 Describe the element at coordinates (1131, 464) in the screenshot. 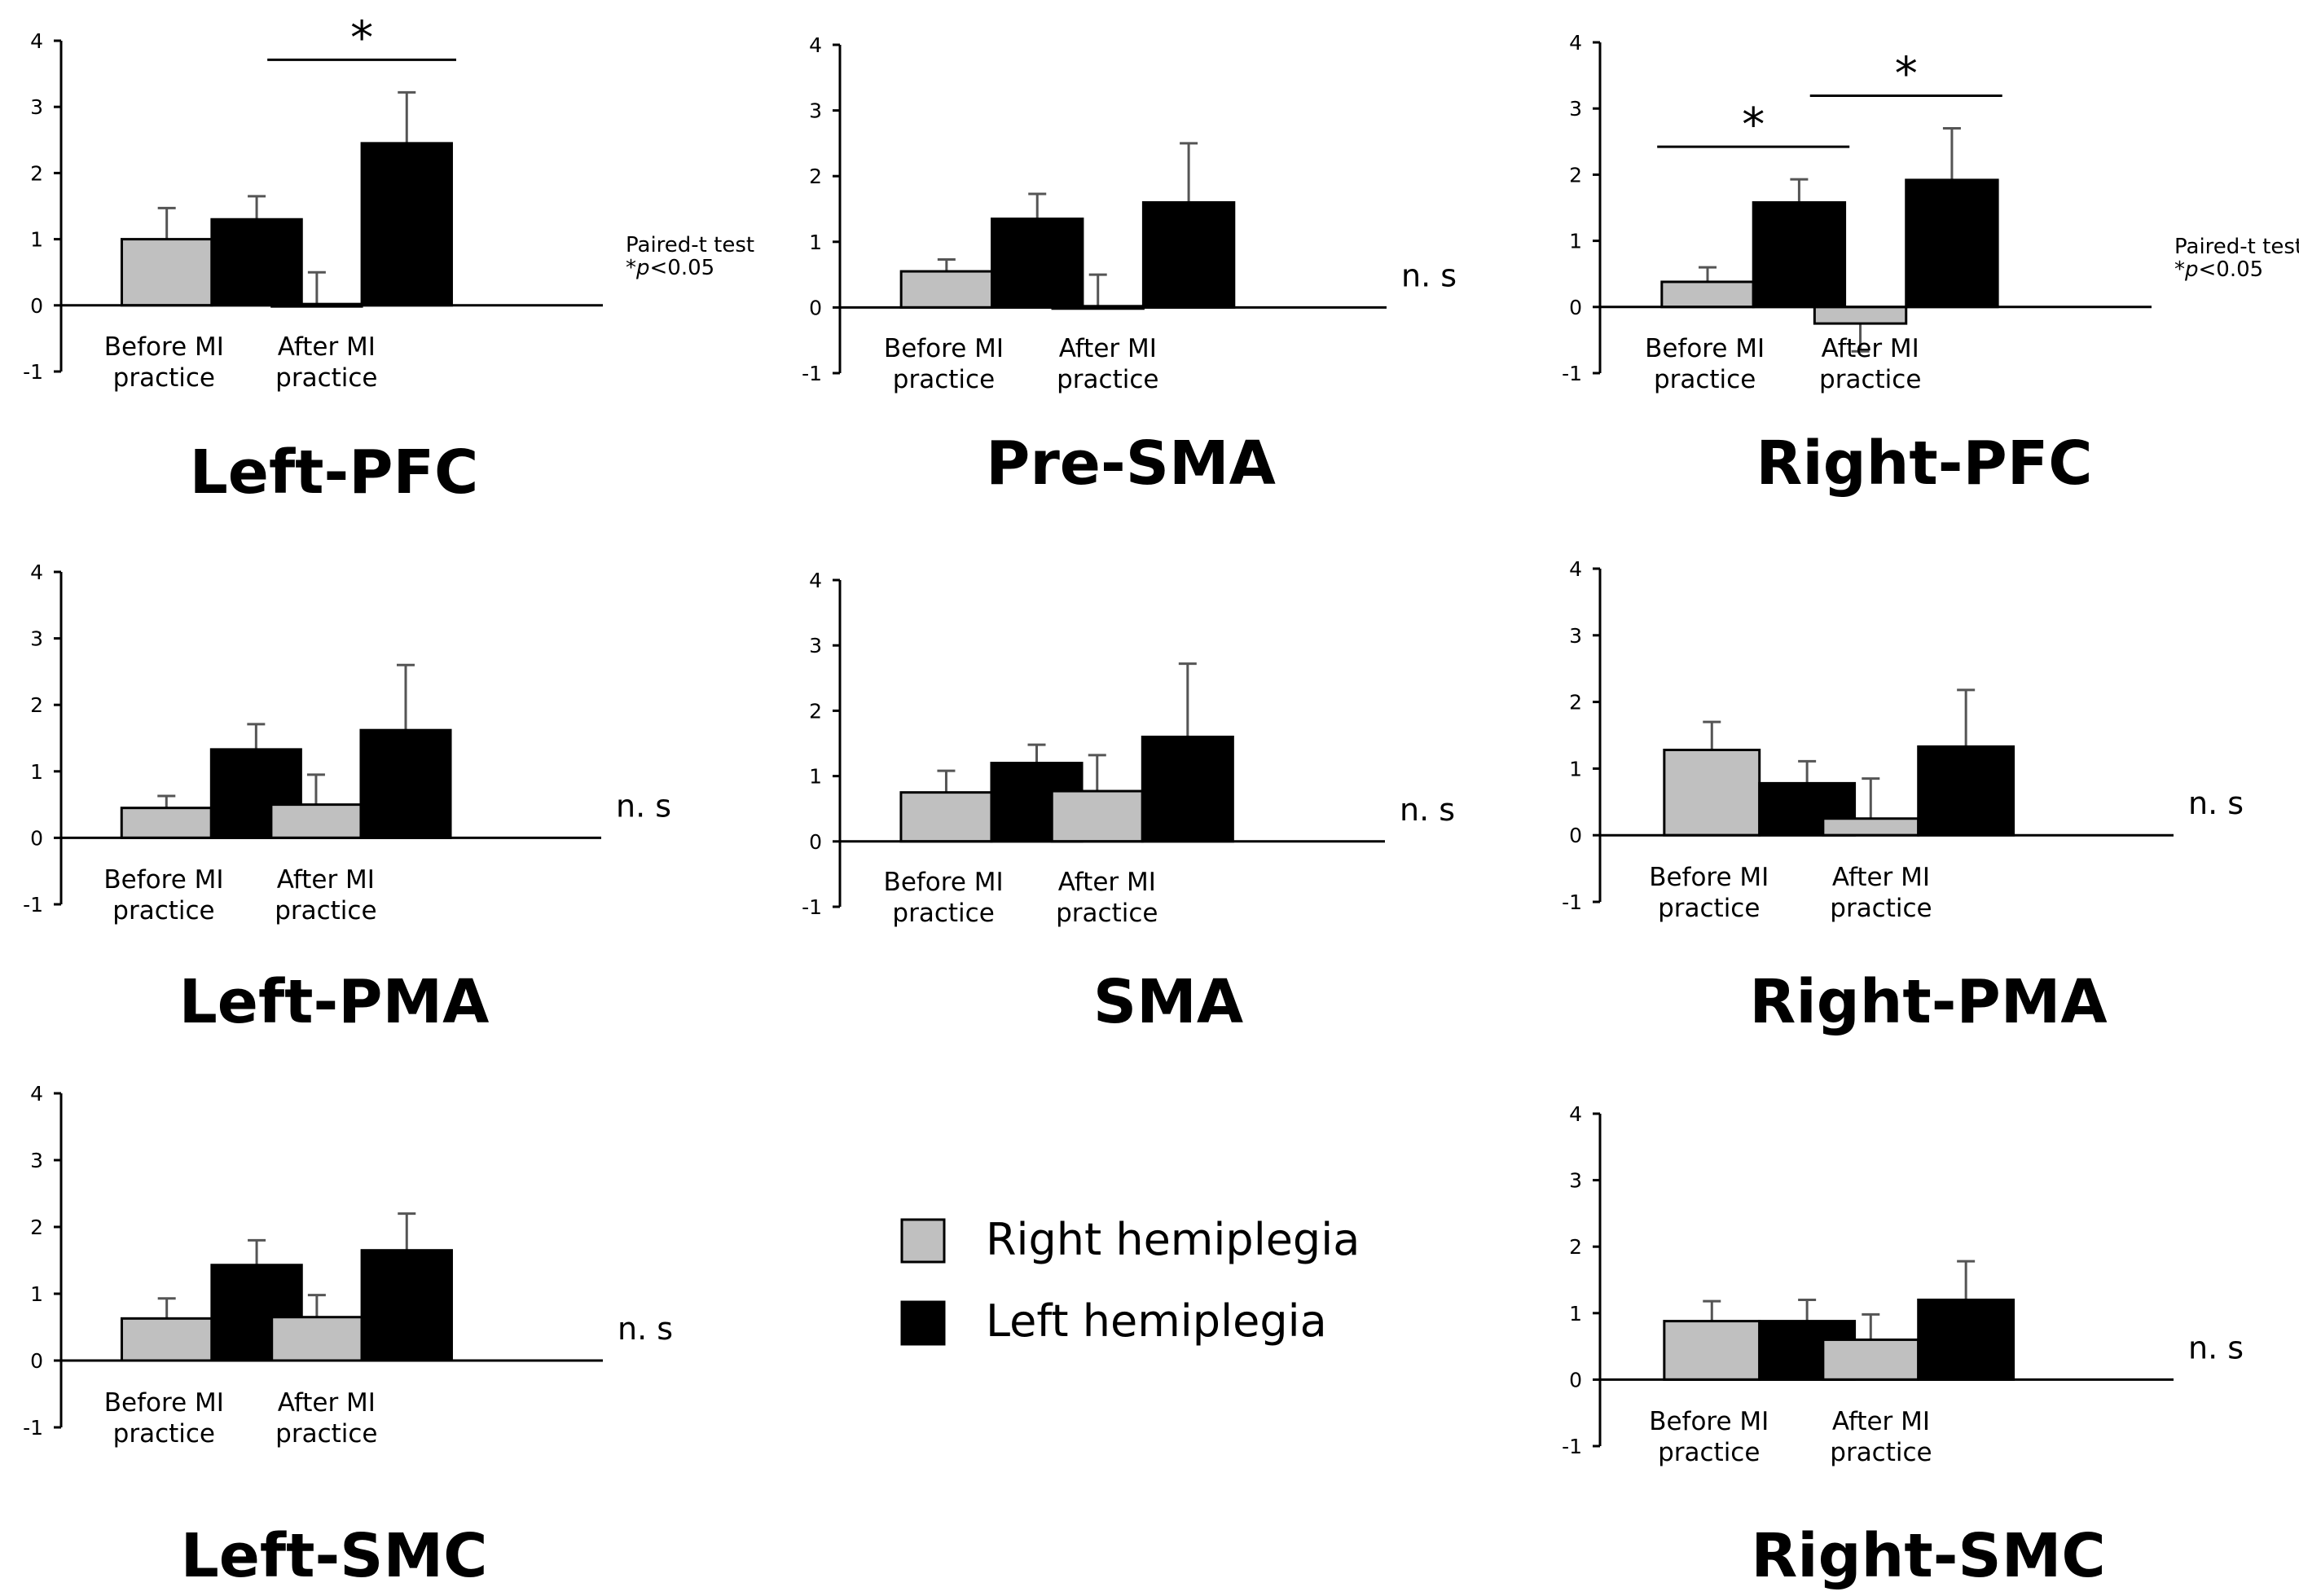

I see `chart-title: Pre-SMA` at that location.